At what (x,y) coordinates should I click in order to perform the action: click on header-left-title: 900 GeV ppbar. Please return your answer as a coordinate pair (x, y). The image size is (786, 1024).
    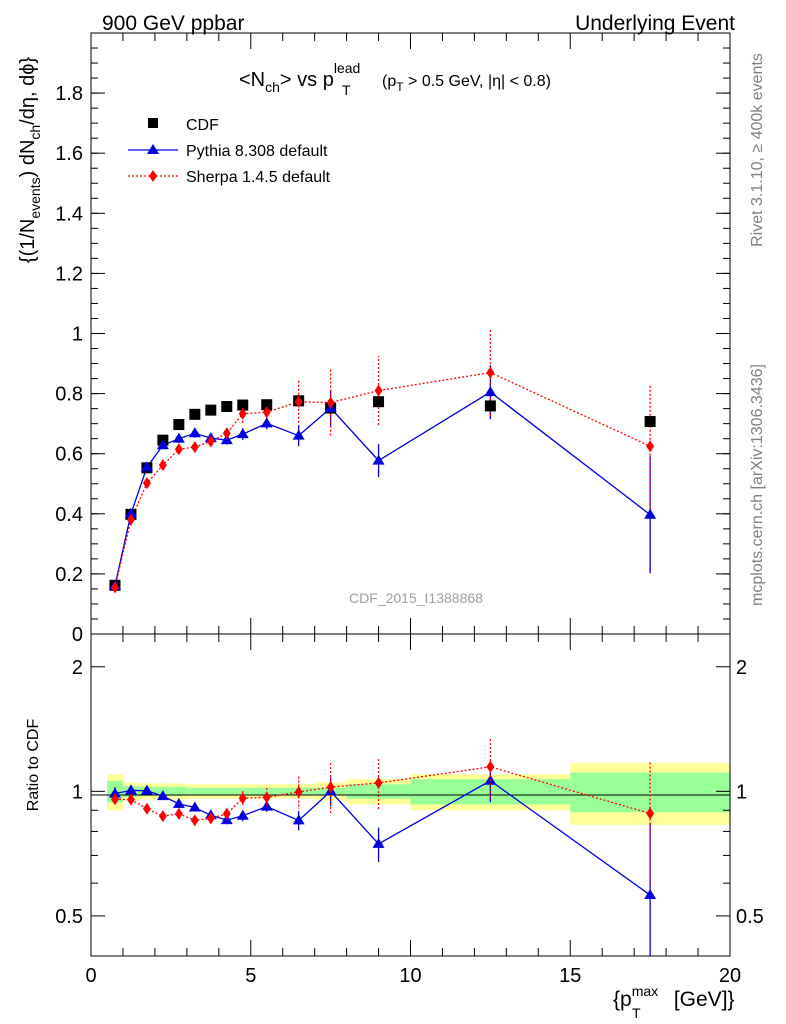
    Looking at the image, I should click on (173, 23).